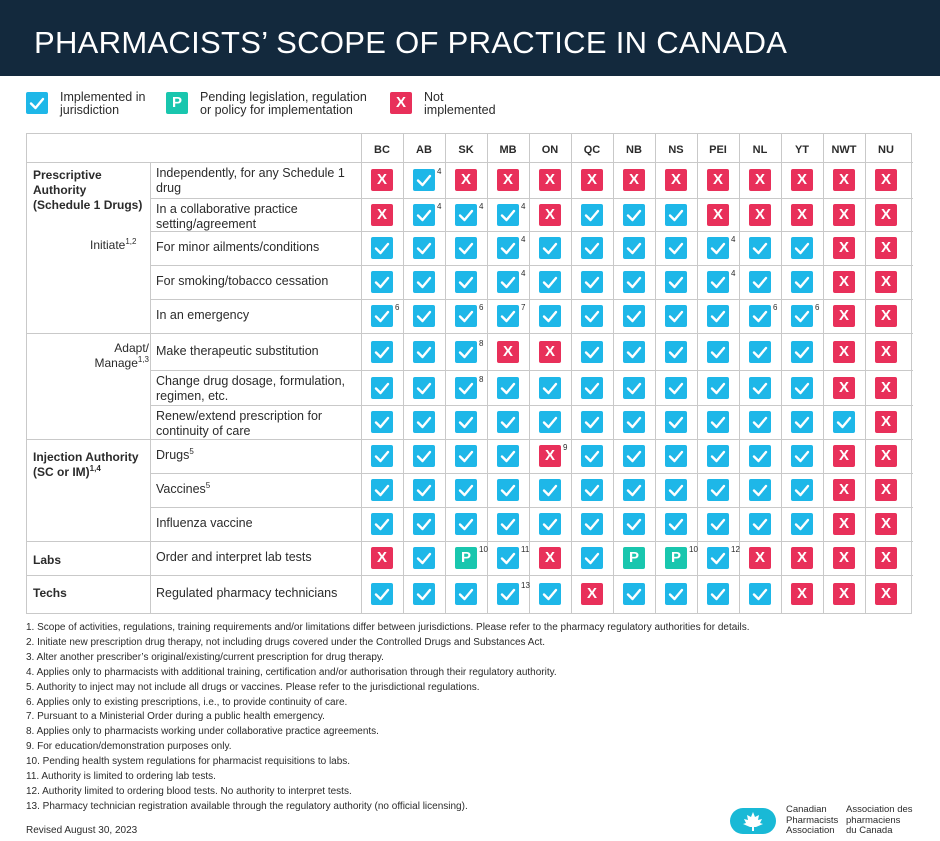 This screenshot has width=940, height=841. I want to click on status-cell-qc: X, so click(592, 180).